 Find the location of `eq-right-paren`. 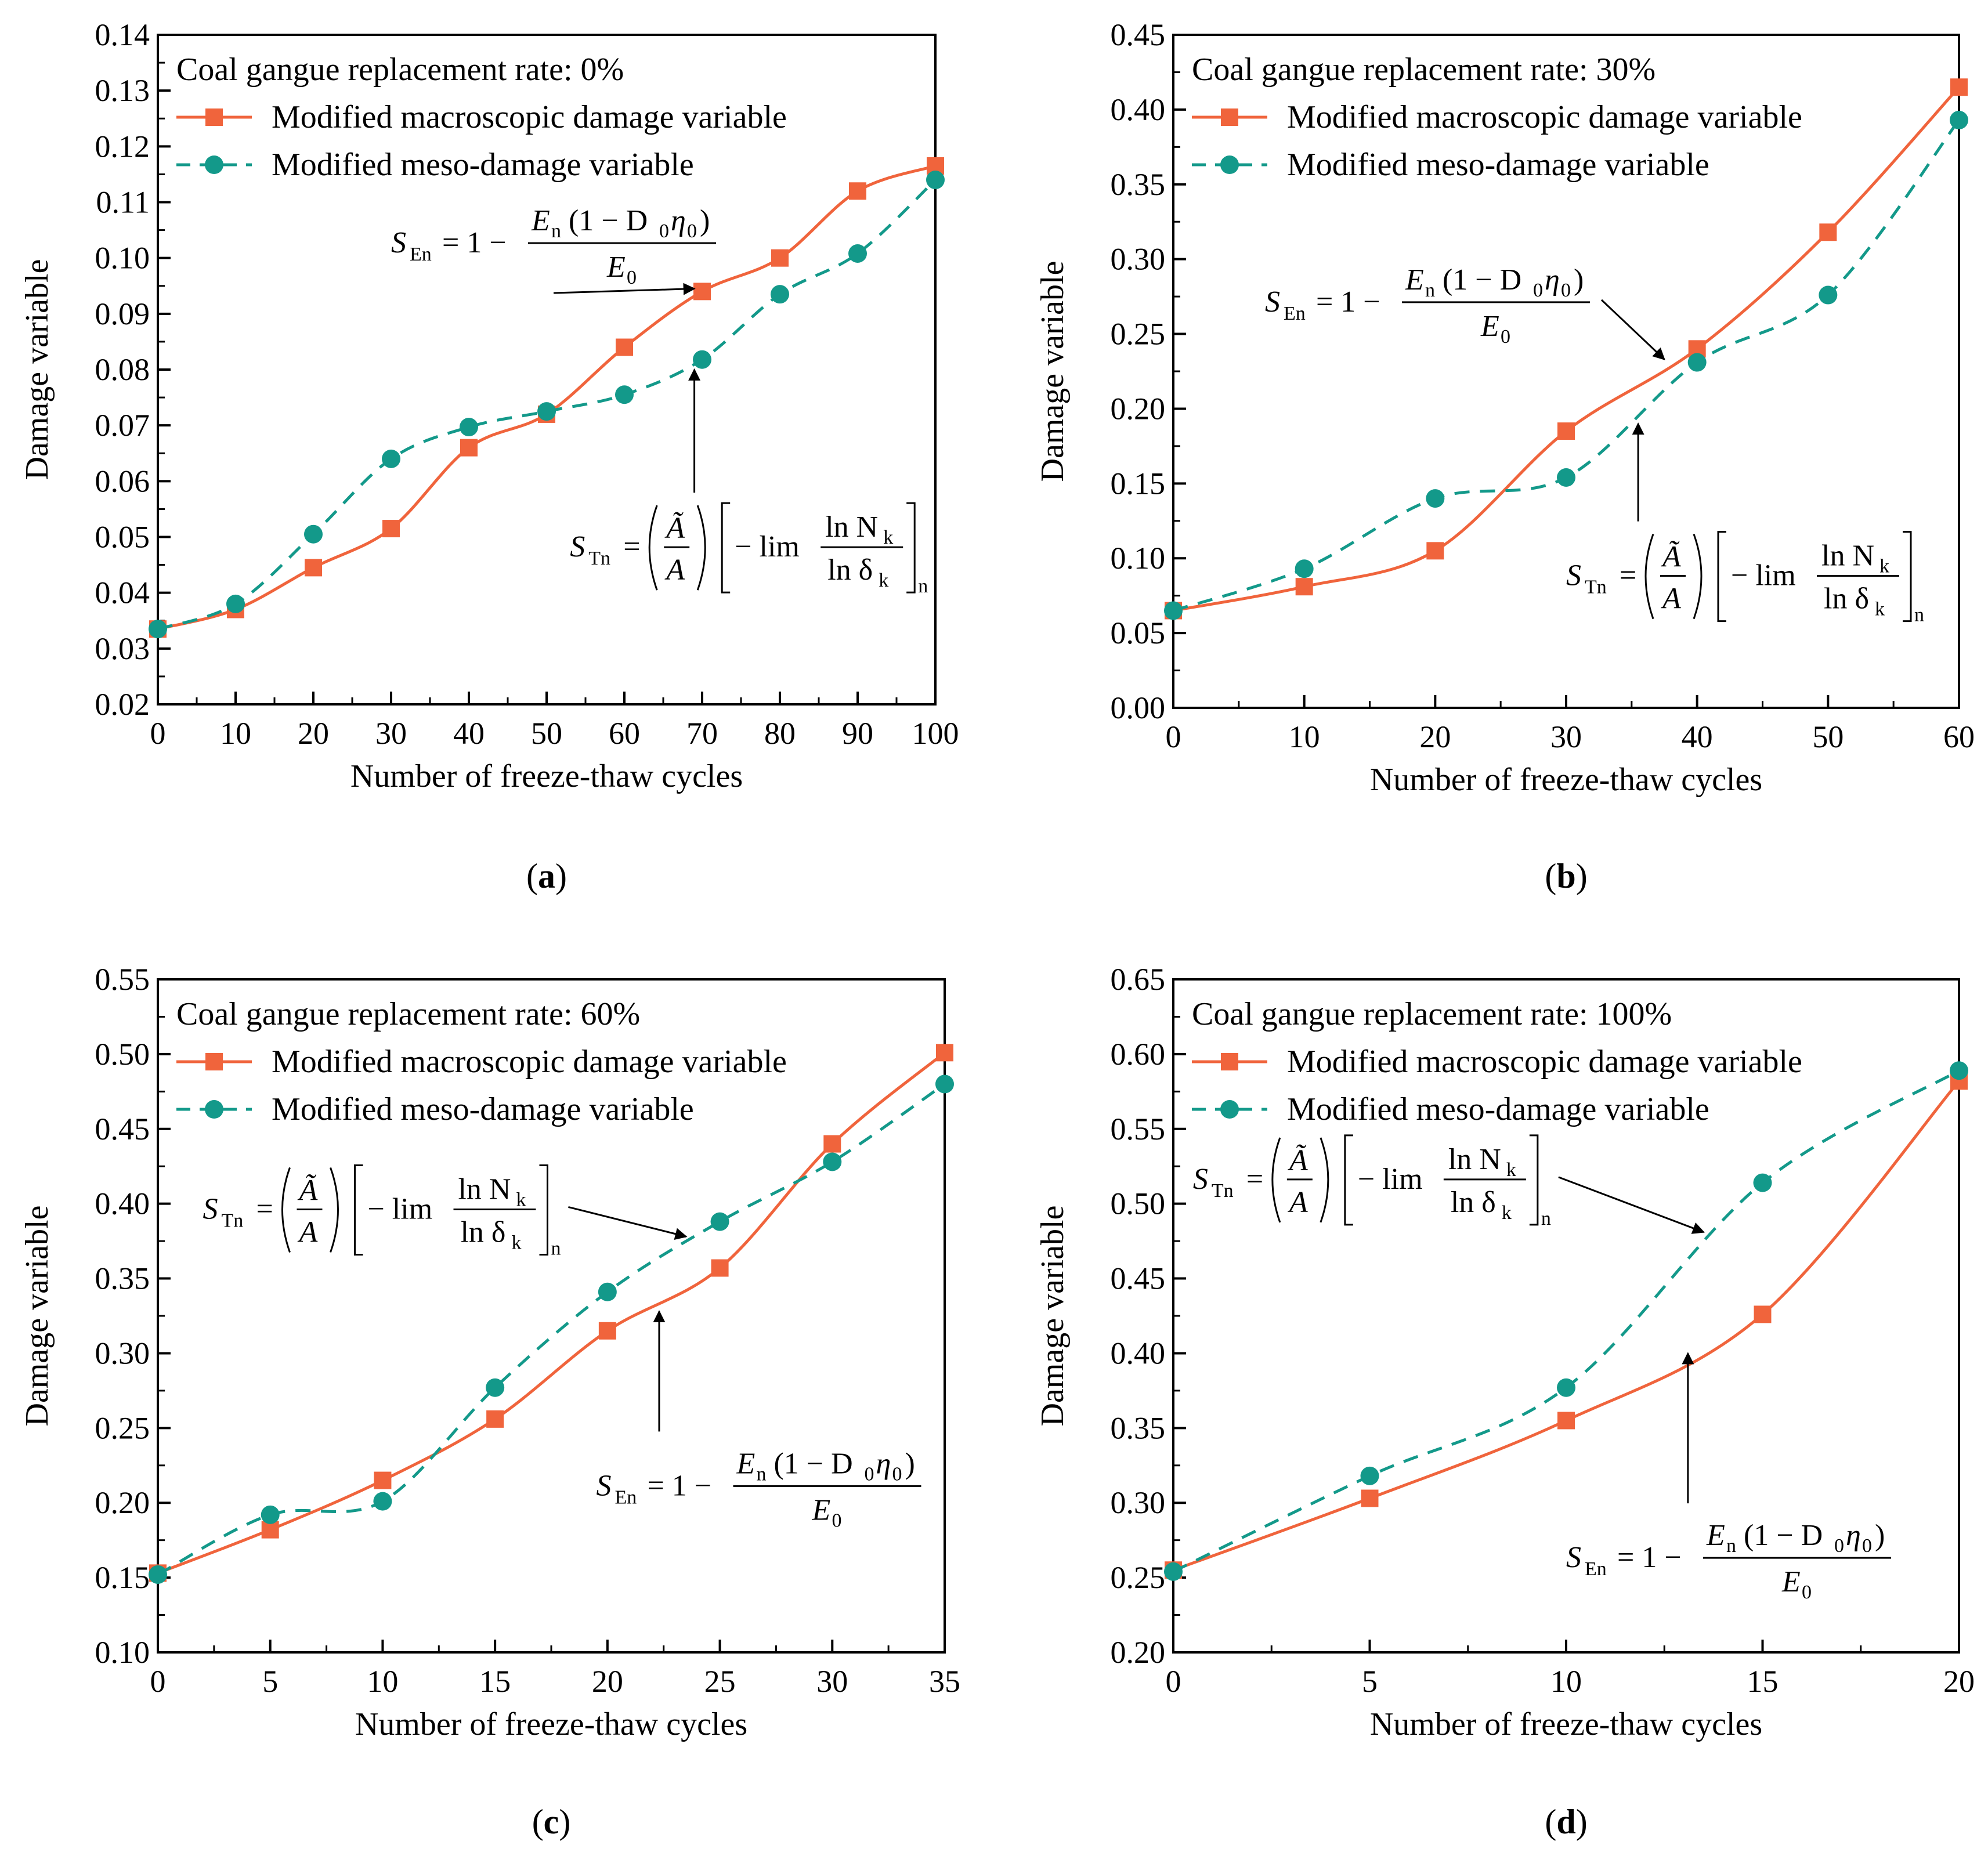

eq-right-paren is located at coordinates (1698, 577).